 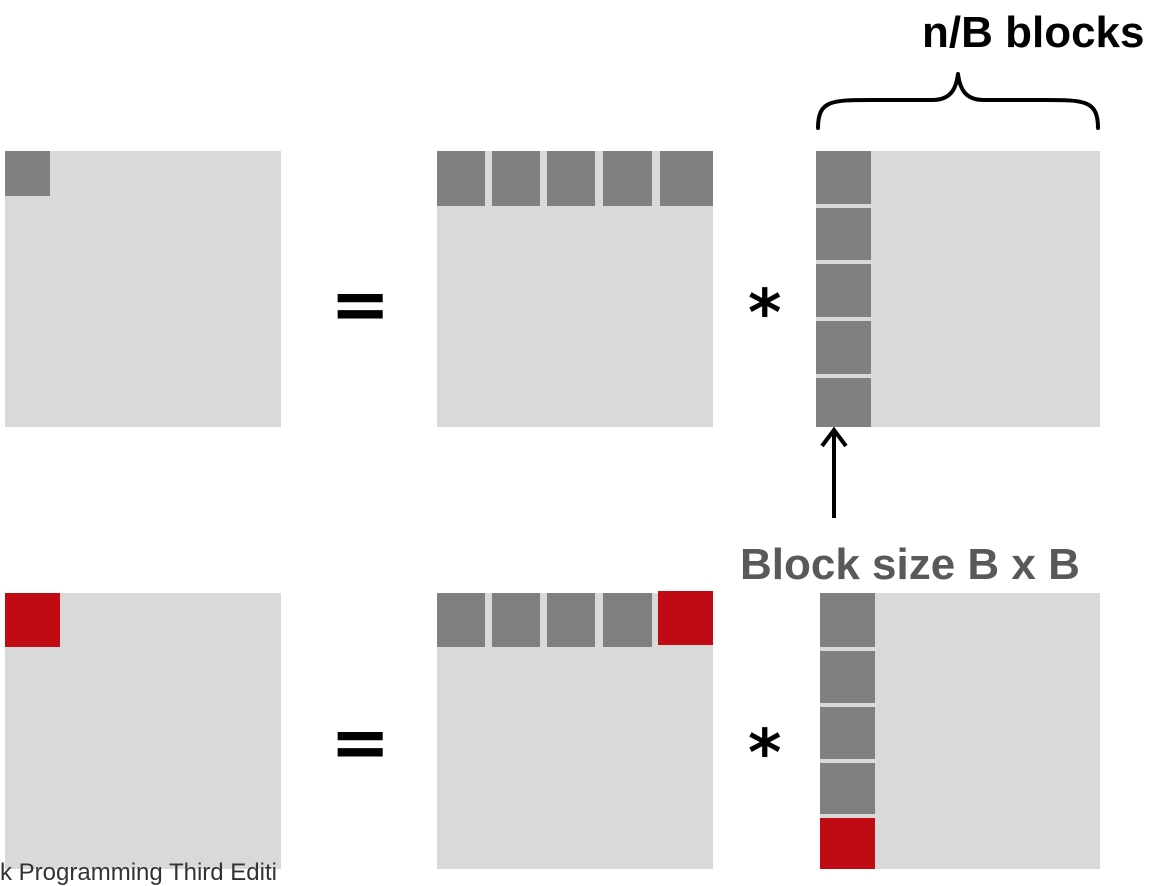 What do you see at coordinates (27, 173) in the screenshot?
I see `result-block-top` at bounding box center [27, 173].